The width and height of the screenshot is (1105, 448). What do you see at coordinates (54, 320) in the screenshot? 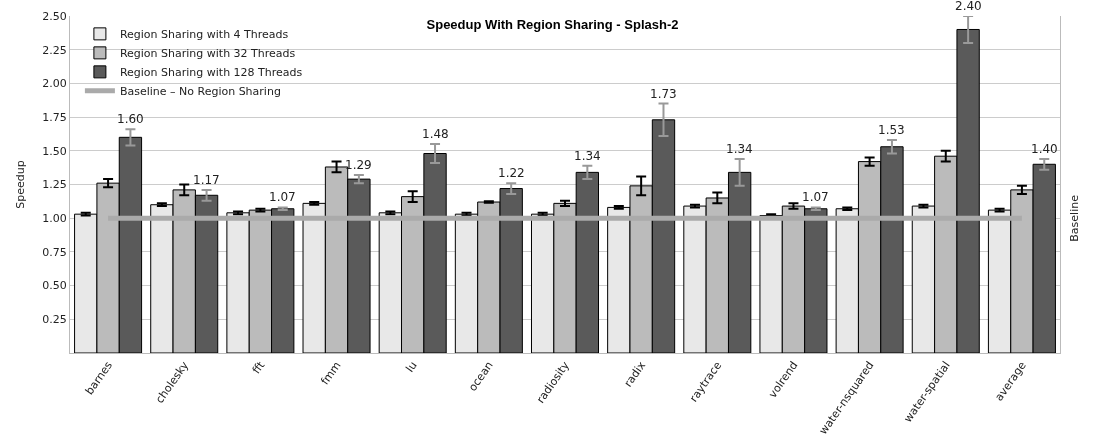
I see `y-tick-label: 0.25` at bounding box center [54, 320].